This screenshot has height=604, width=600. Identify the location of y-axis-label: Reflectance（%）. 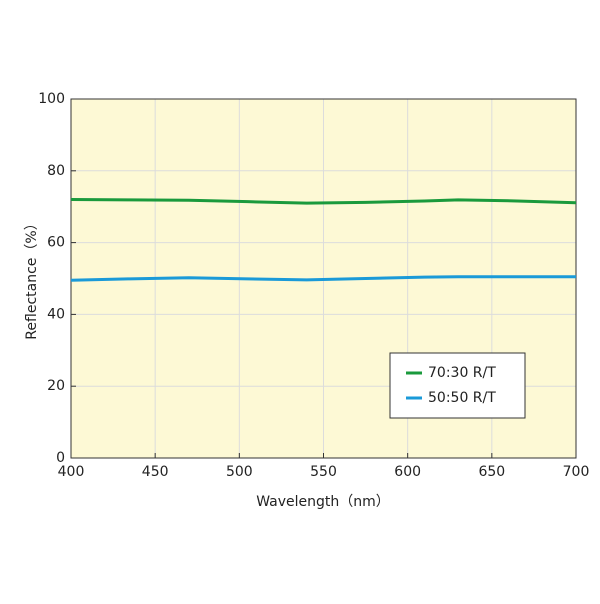
(32, 277).